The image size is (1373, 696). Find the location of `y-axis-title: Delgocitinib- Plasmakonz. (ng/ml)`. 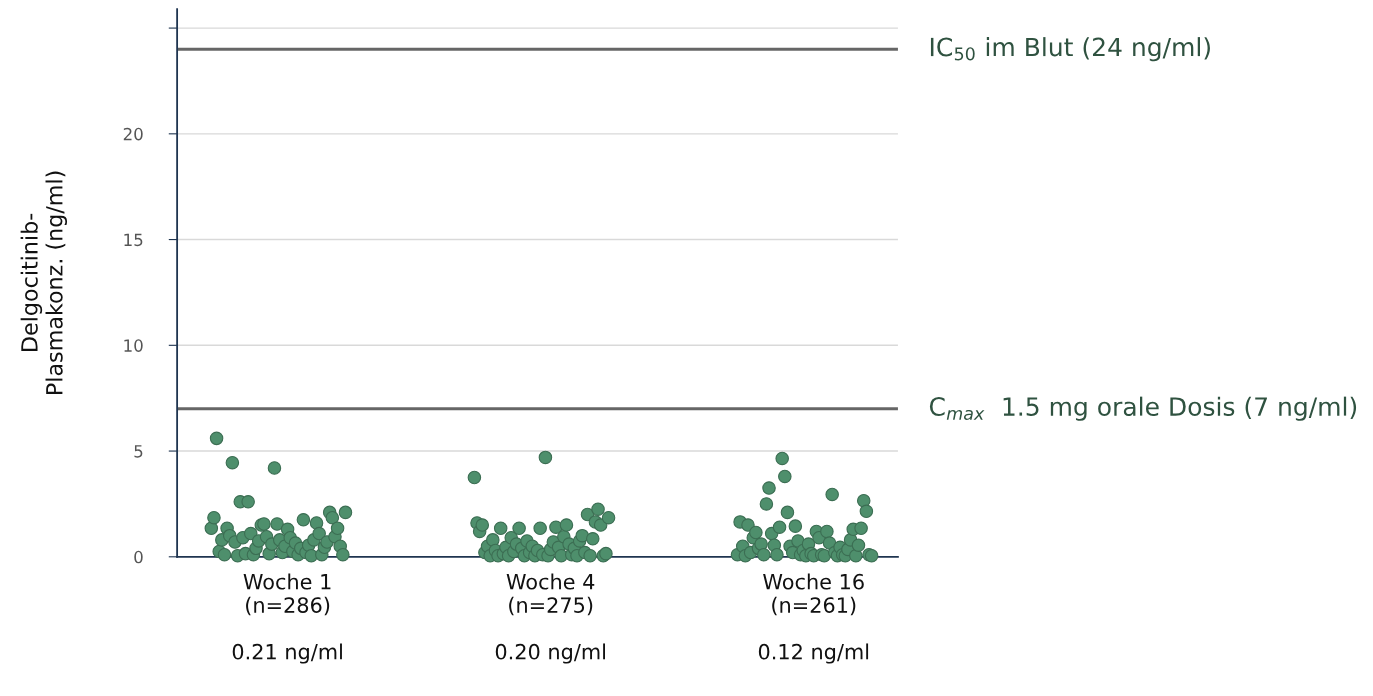

y-axis-title: Delgocitinib- Plasmakonz. (ng/ml) is located at coordinates (44, 282).